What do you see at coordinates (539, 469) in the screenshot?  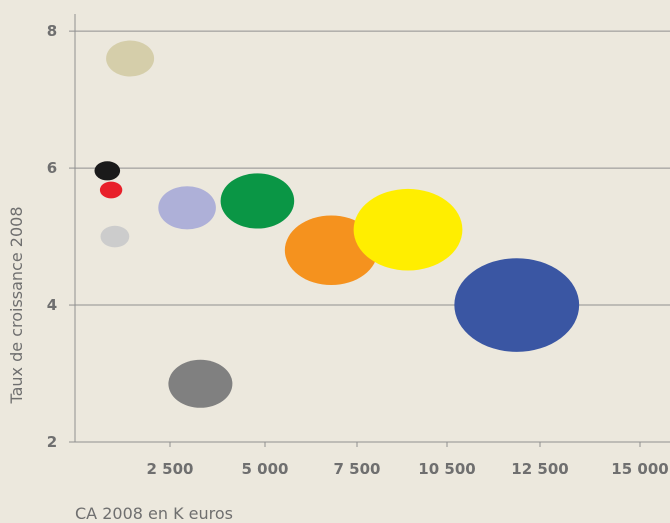 I see `x-tick-label: 12 500` at bounding box center [539, 469].